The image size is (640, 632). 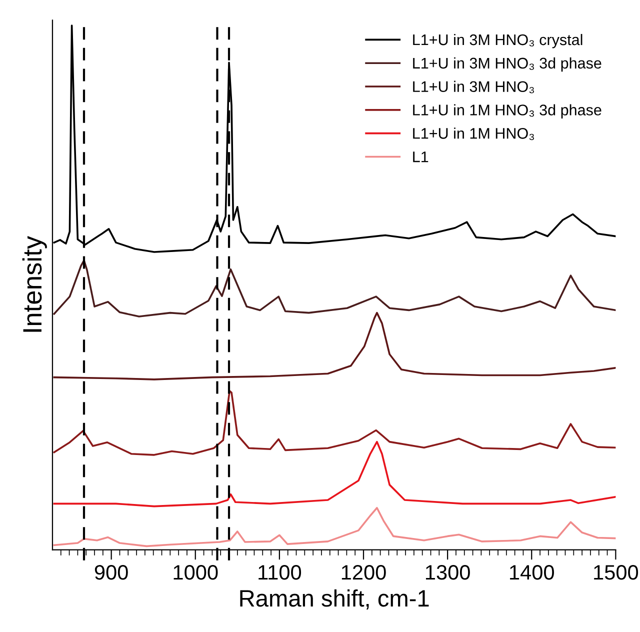 What do you see at coordinates (616, 572) in the screenshot?
I see `x-tick-label: 1500` at bounding box center [616, 572].